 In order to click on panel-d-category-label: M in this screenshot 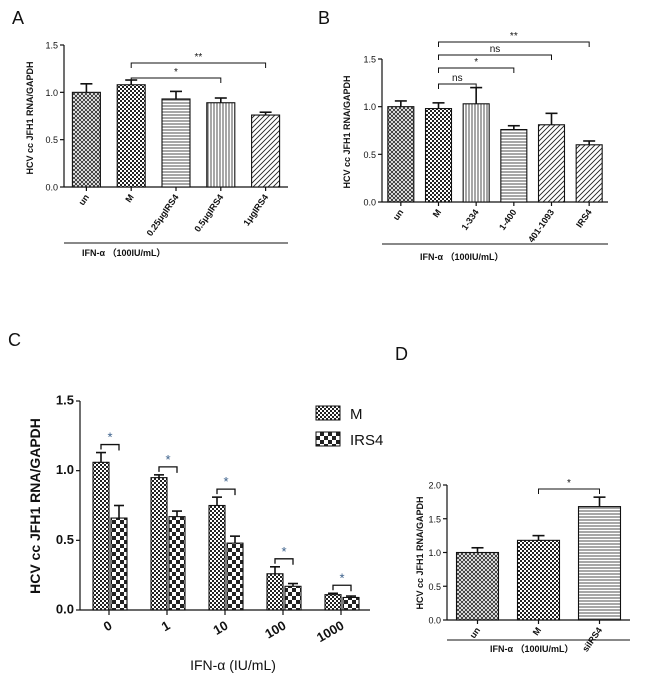, I will do `click(537, 631)`.